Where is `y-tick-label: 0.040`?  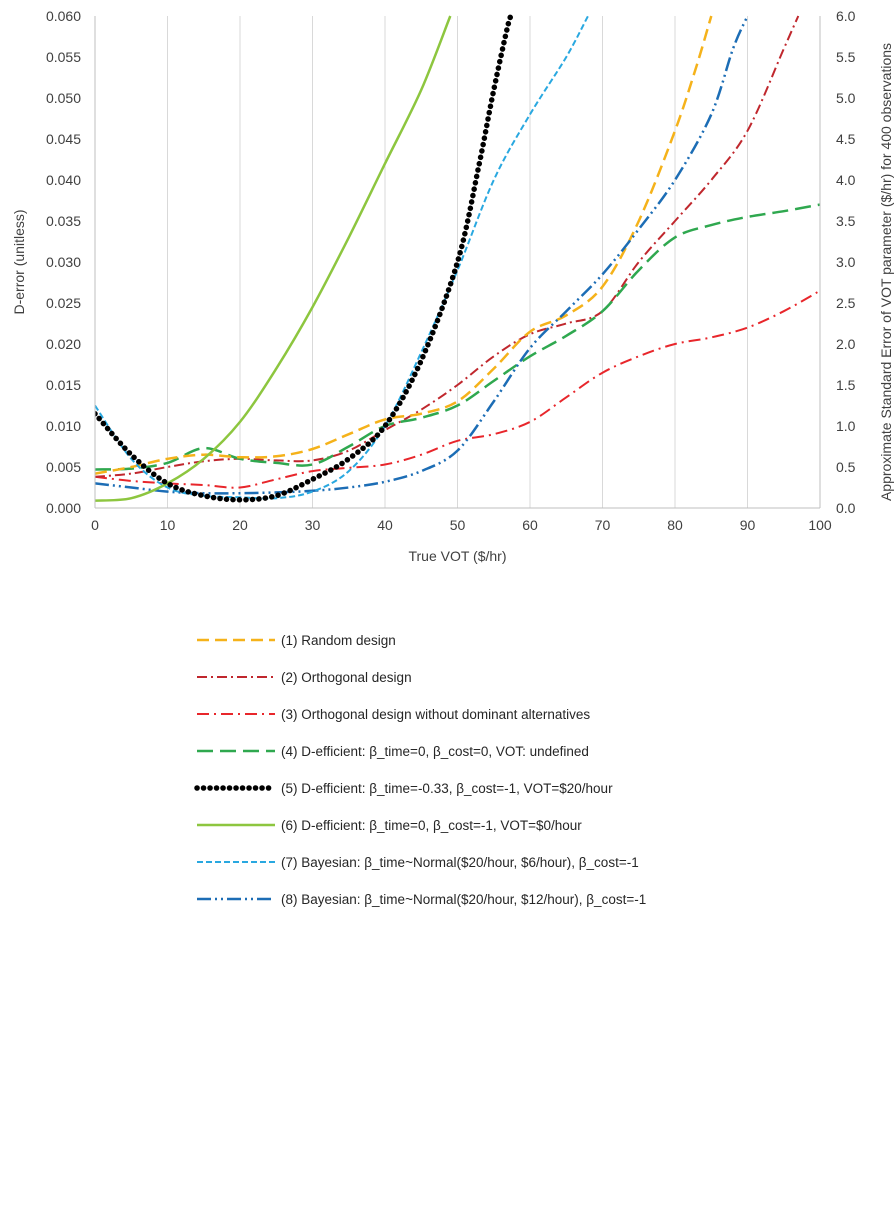
y-tick-label: 0.040 is located at coordinates (63, 180).